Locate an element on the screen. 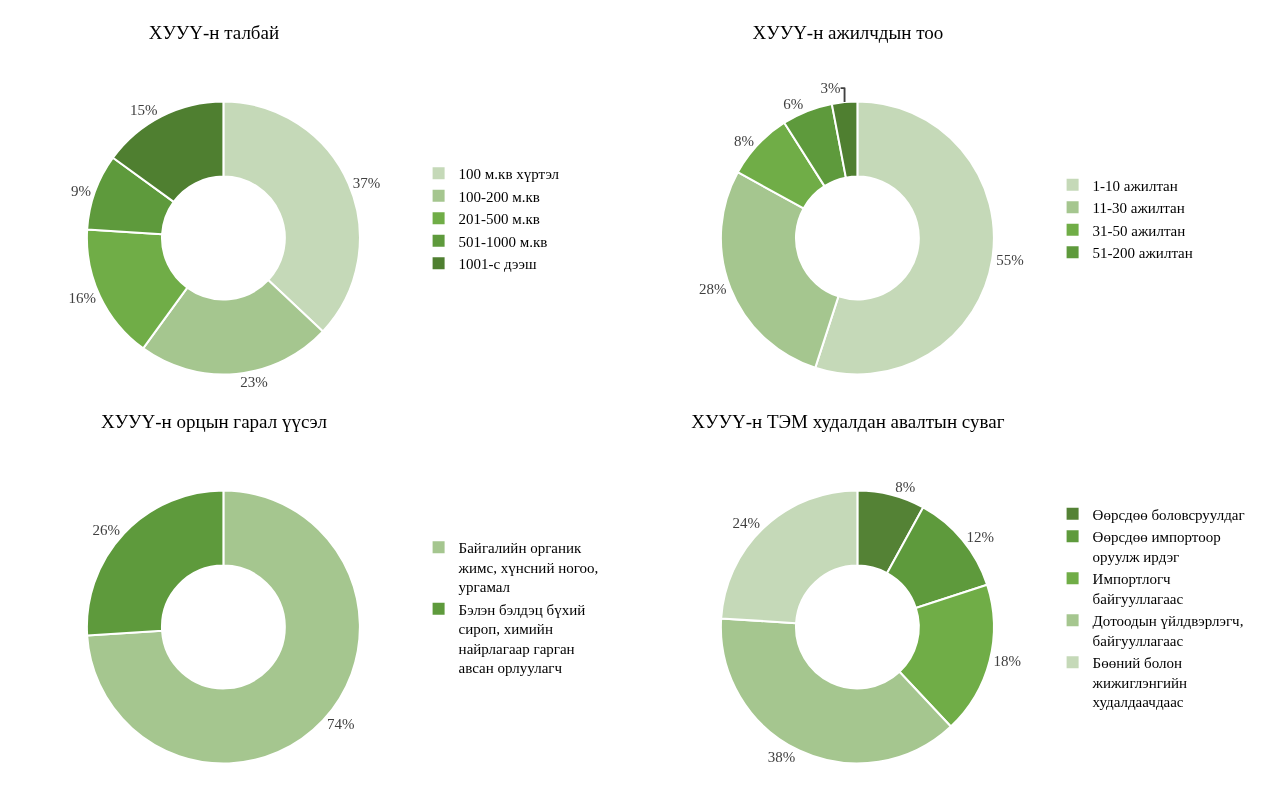 The width and height of the screenshot is (1271, 788). data-label: 18% is located at coordinates (1007, 661).